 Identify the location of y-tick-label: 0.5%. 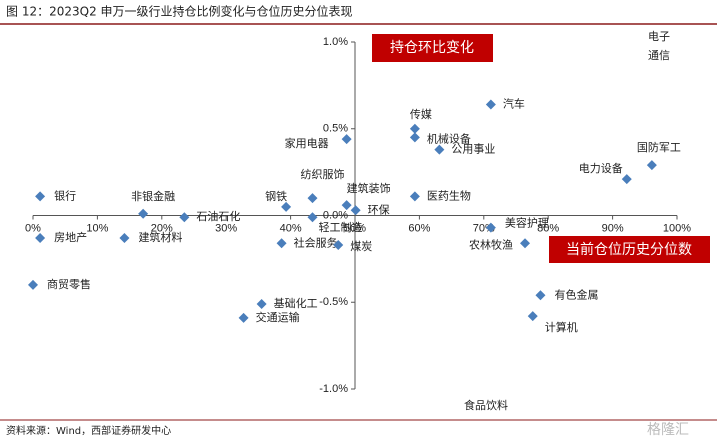
(335, 129).